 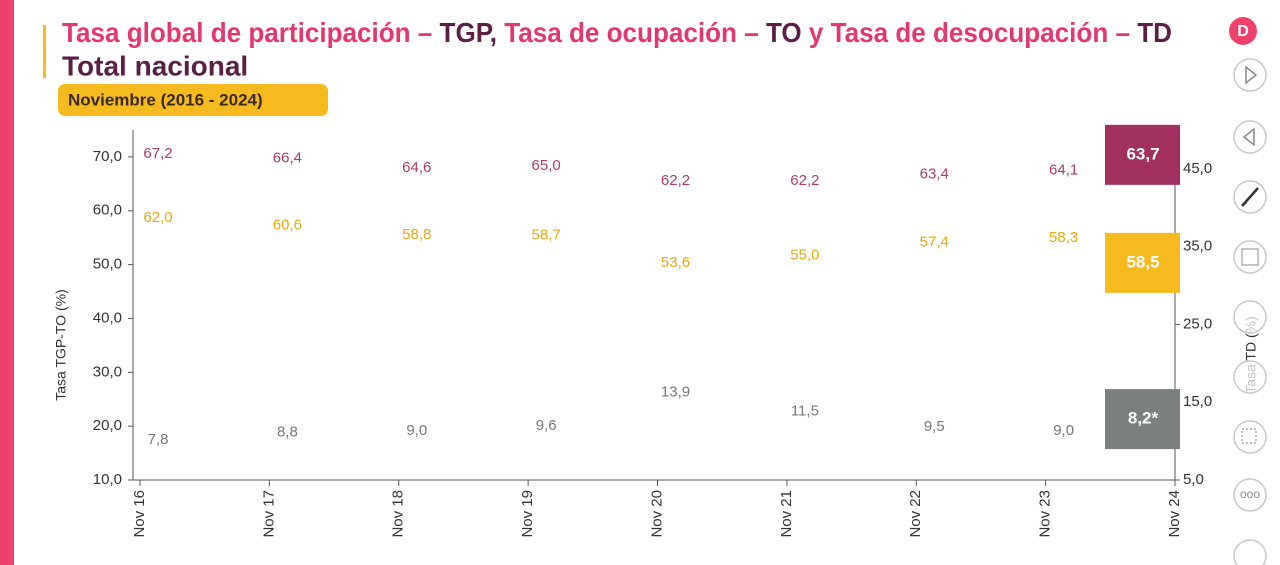 What do you see at coordinates (1250, 377) in the screenshot?
I see `screen-button` at bounding box center [1250, 377].